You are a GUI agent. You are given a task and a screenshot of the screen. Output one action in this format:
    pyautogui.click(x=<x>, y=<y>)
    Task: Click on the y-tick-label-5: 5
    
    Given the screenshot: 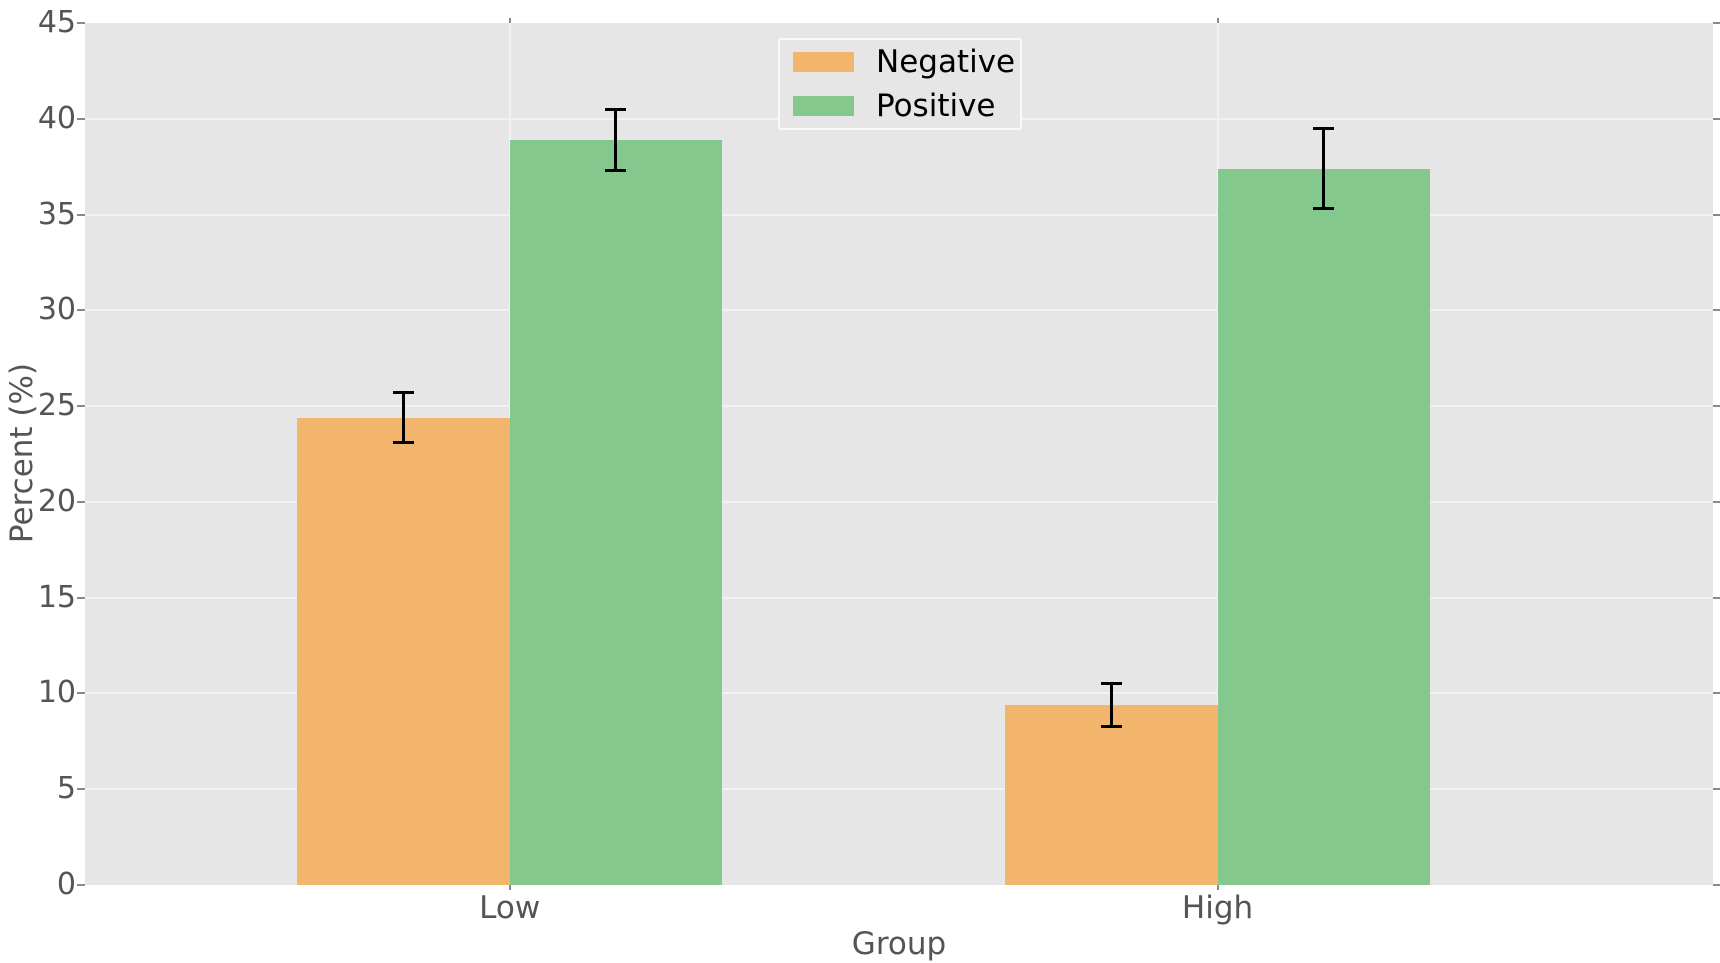 What is the action you would take?
    pyautogui.click(x=66, y=789)
    